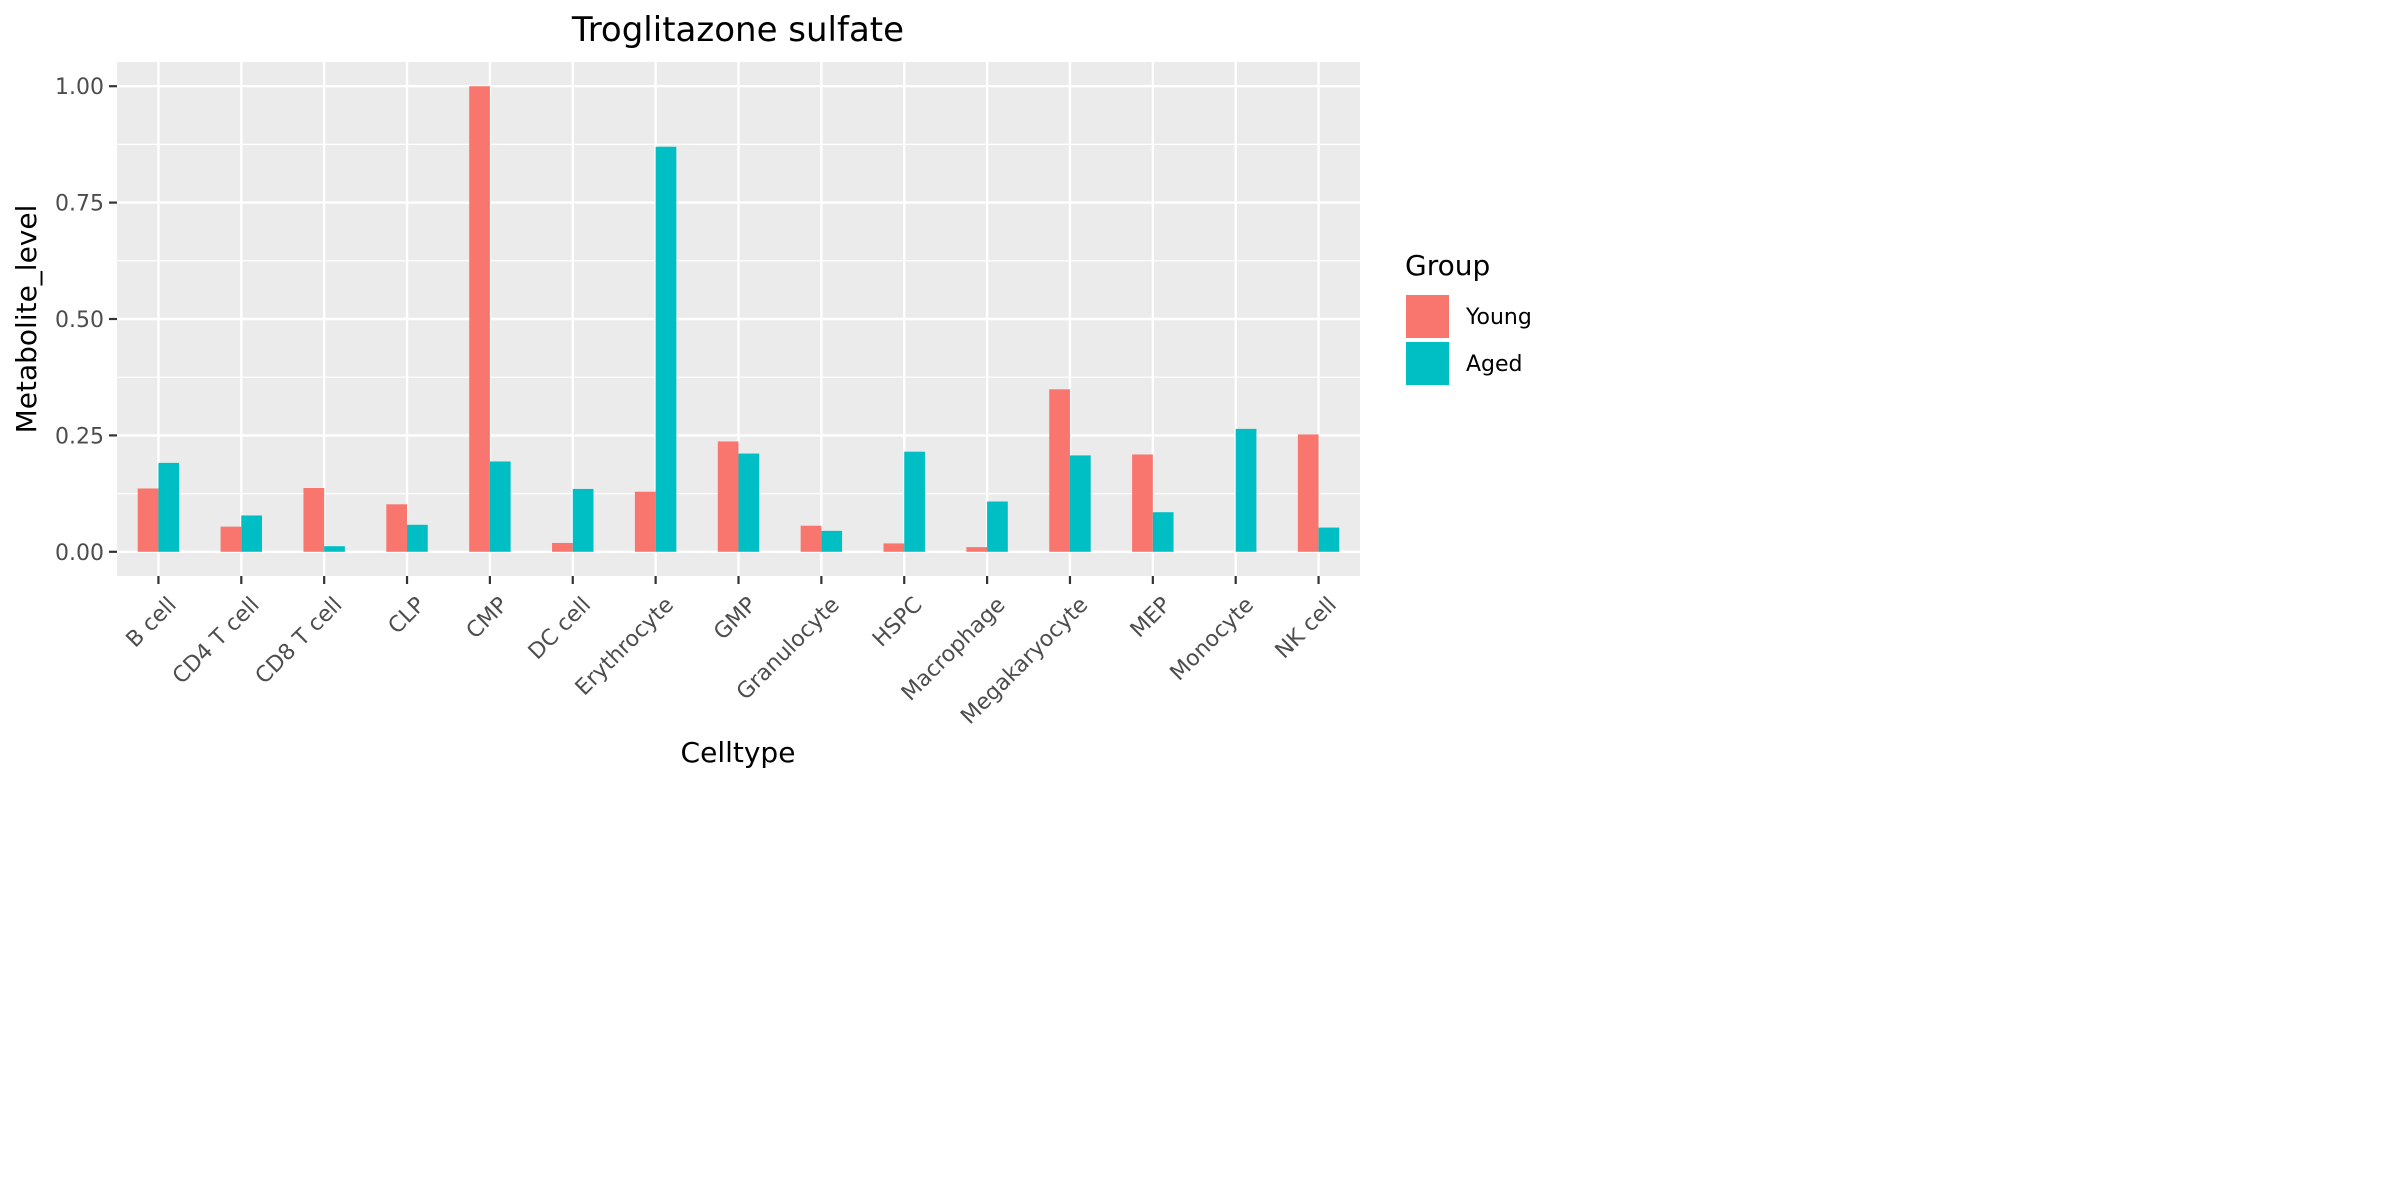 The image size is (2400, 1200). I want to click on bar-aged-granulocyte, so click(832, 541).